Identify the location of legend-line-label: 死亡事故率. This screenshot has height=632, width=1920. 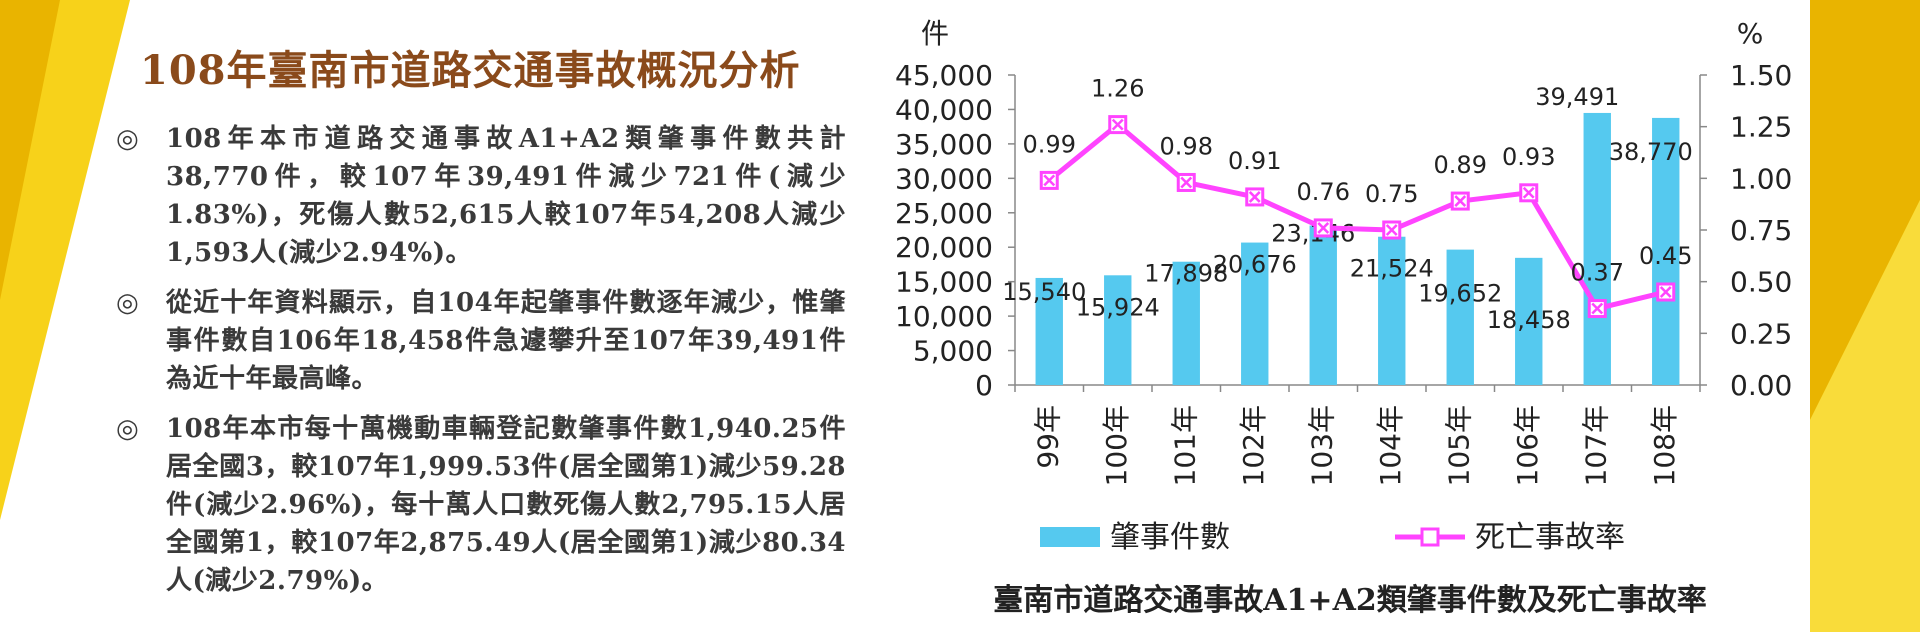
(1550, 537).